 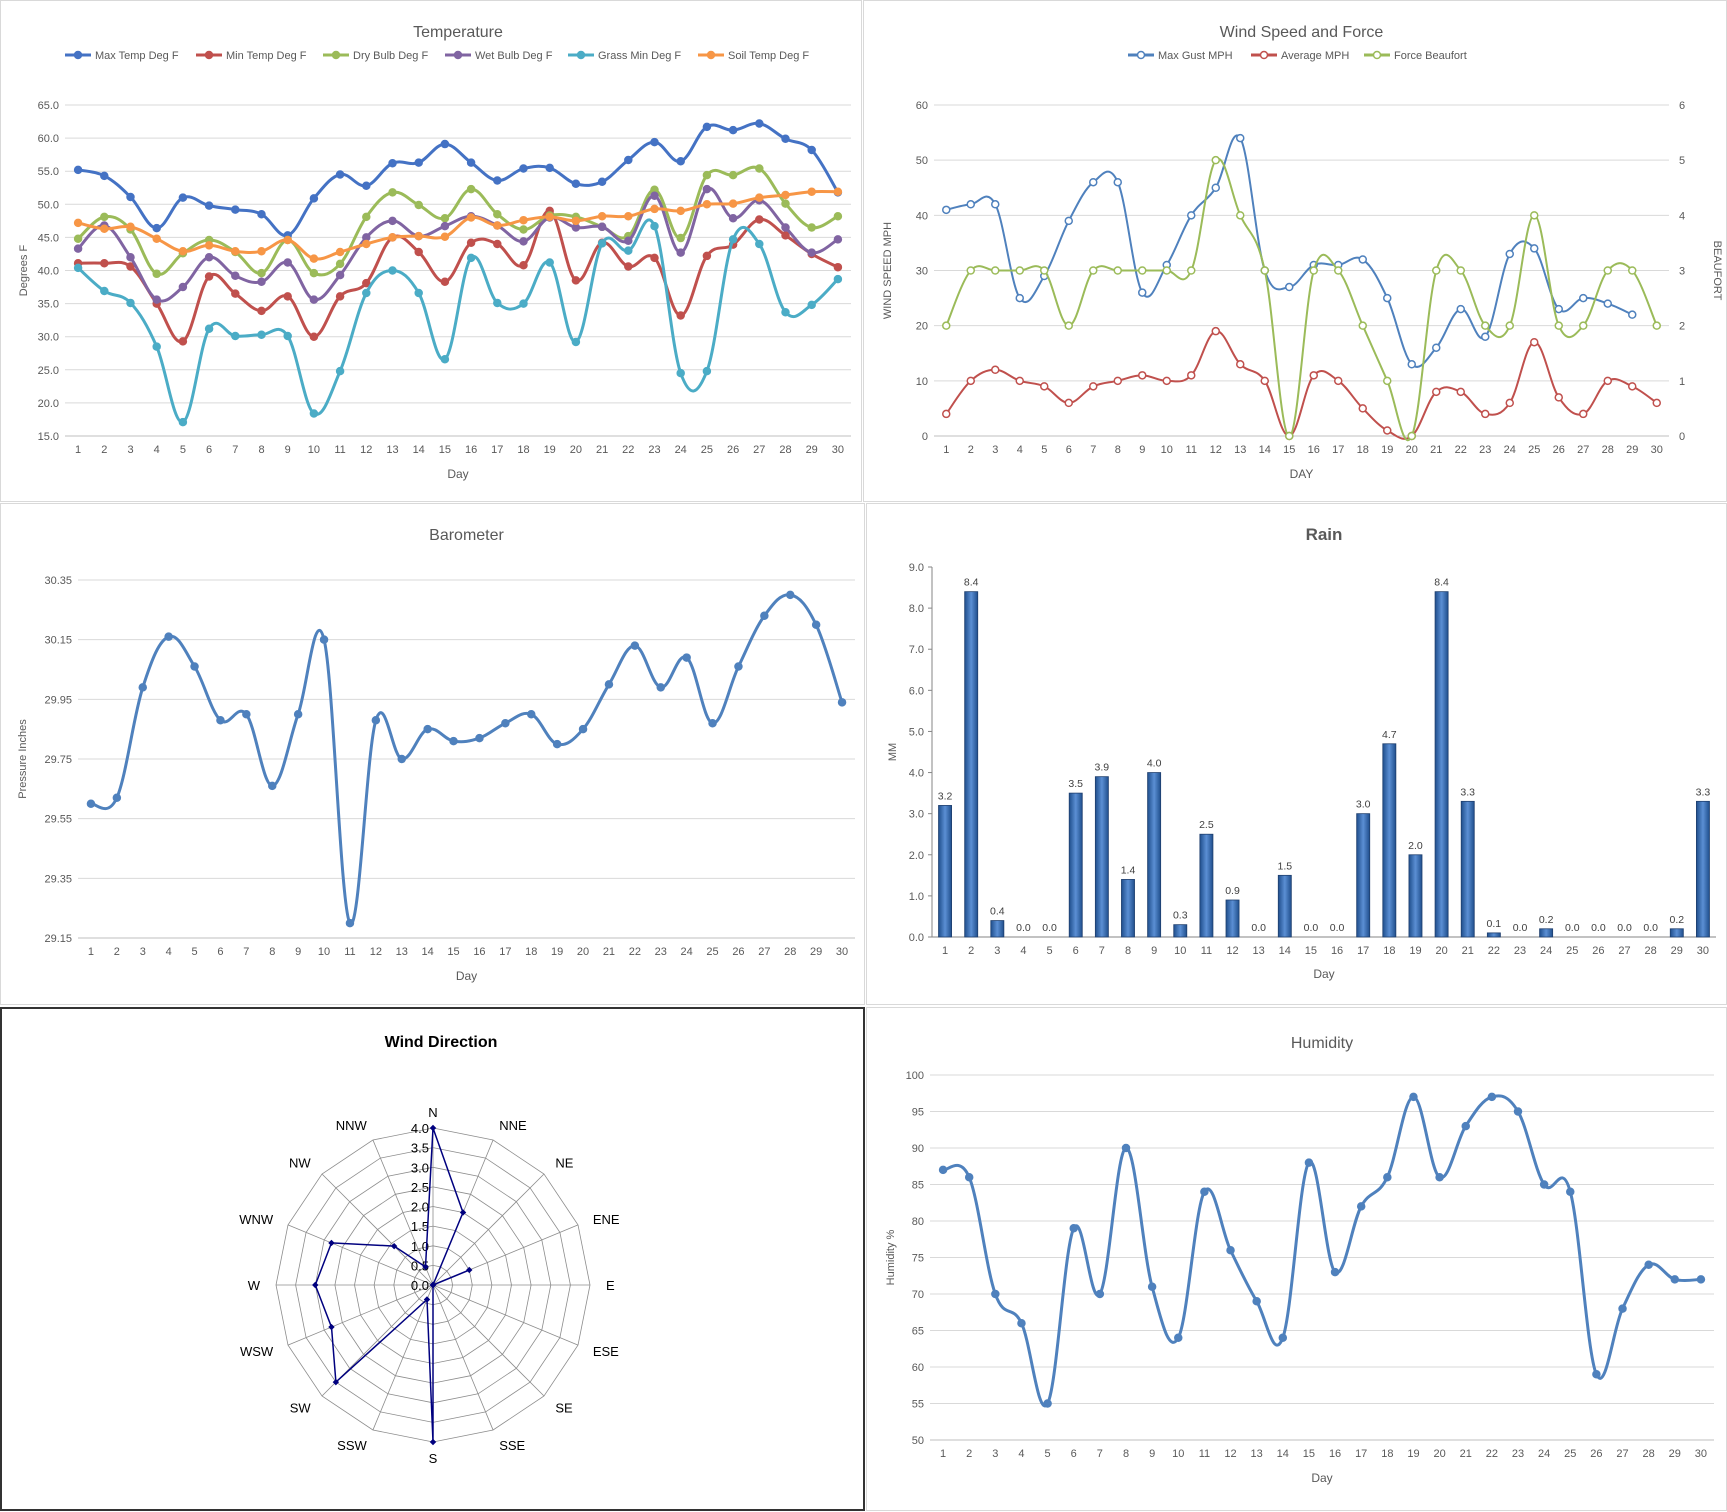 I want to click on legend-marker, so click(x=78, y=55).